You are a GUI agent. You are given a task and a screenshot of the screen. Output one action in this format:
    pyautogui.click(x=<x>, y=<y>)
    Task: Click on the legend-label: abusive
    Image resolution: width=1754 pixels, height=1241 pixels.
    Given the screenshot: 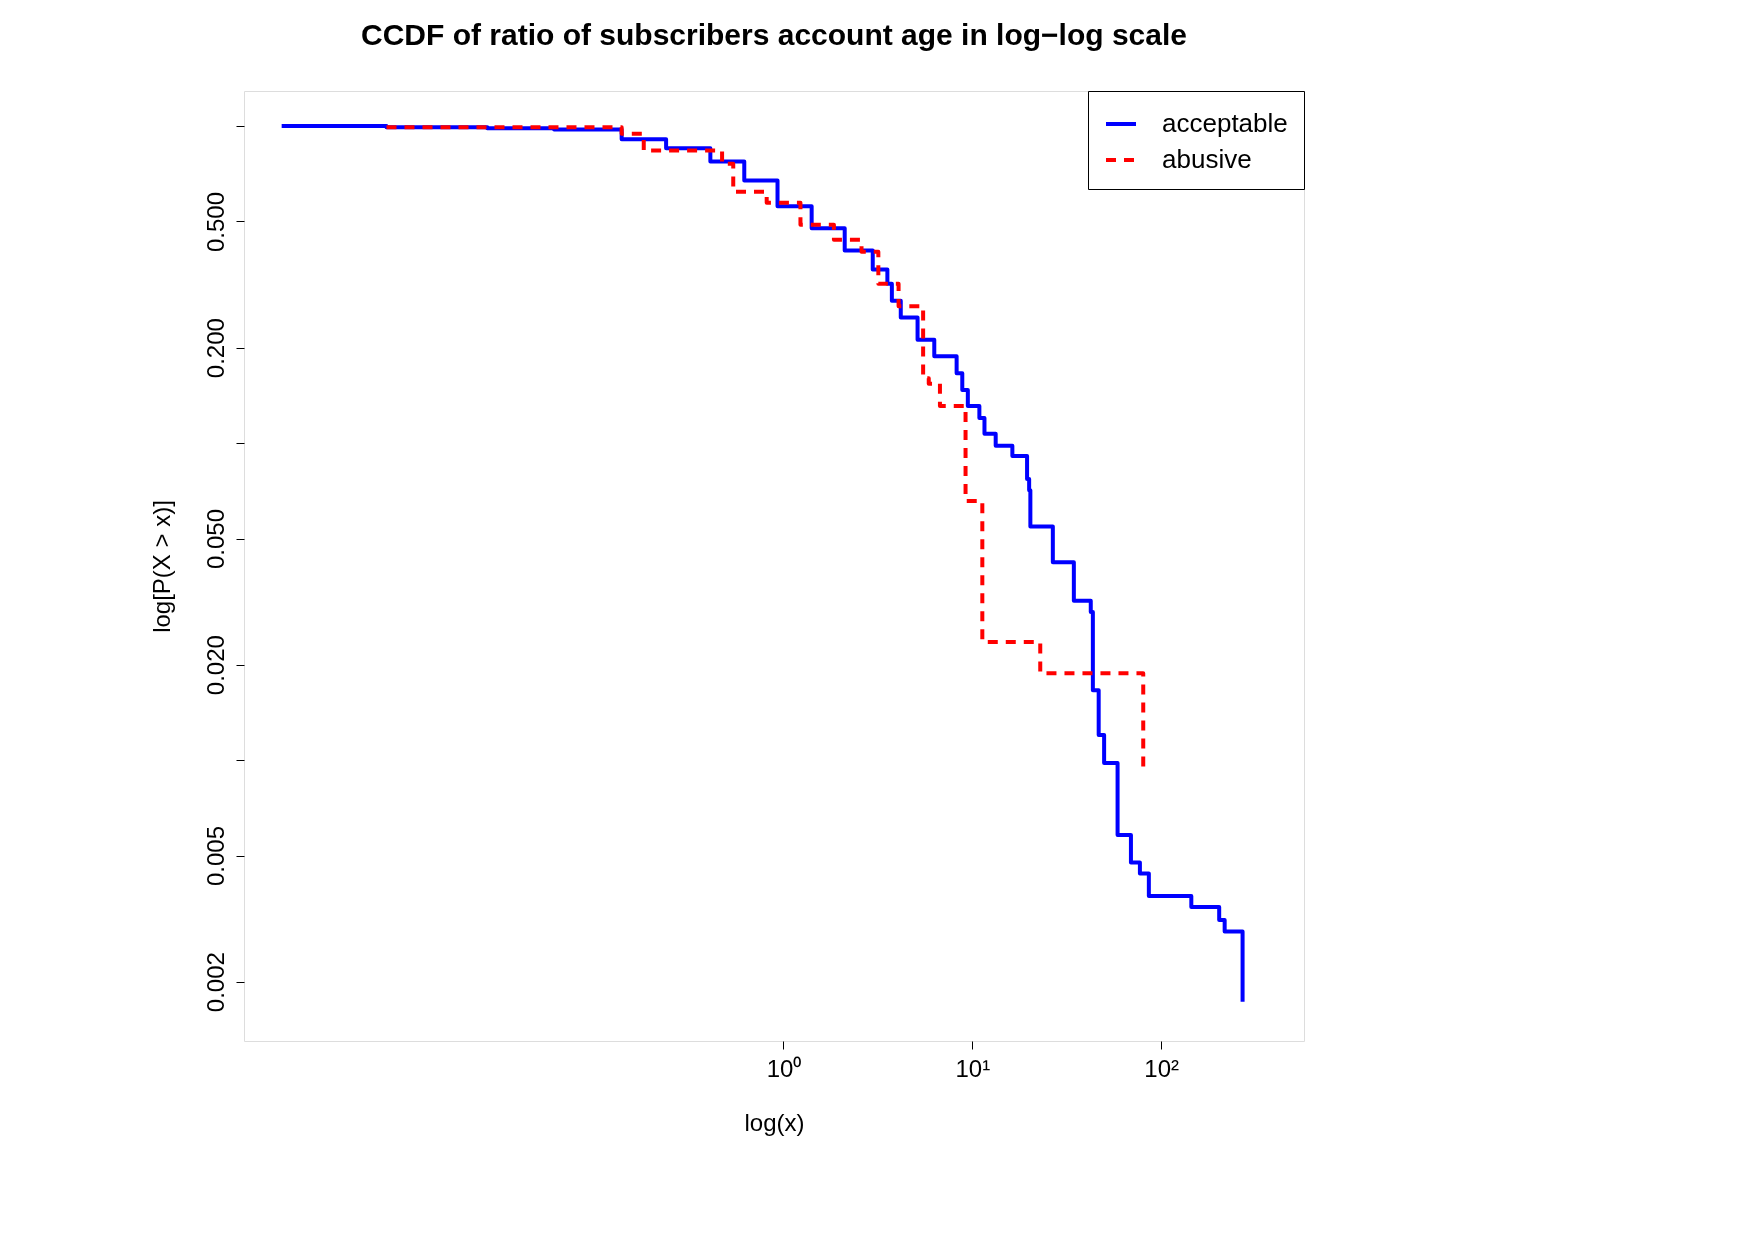 What is the action you would take?
    pyautogui.click(x=1207, y=159)
    